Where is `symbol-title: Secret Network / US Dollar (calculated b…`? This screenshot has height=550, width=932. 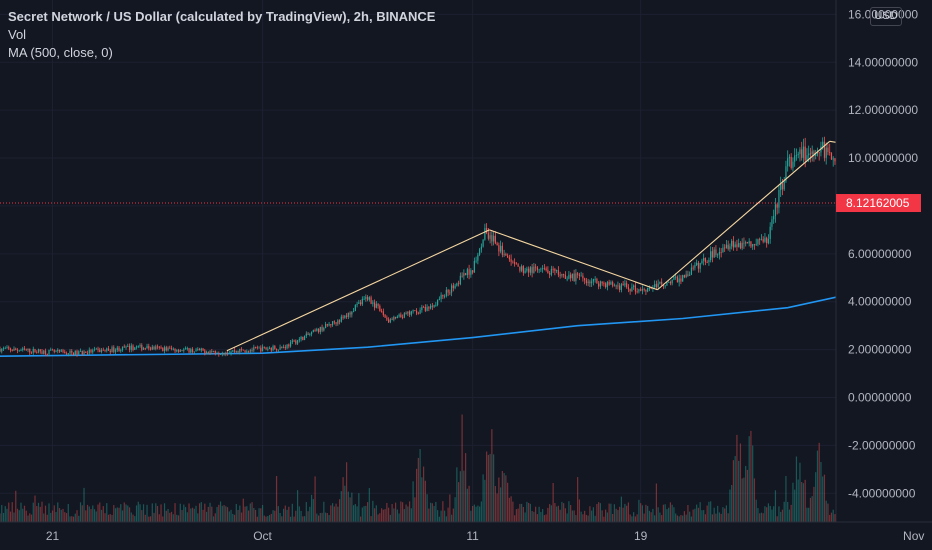
symbol-title: Secret Network / US Dollar (calculated b… is located at coordinates (222, 16).